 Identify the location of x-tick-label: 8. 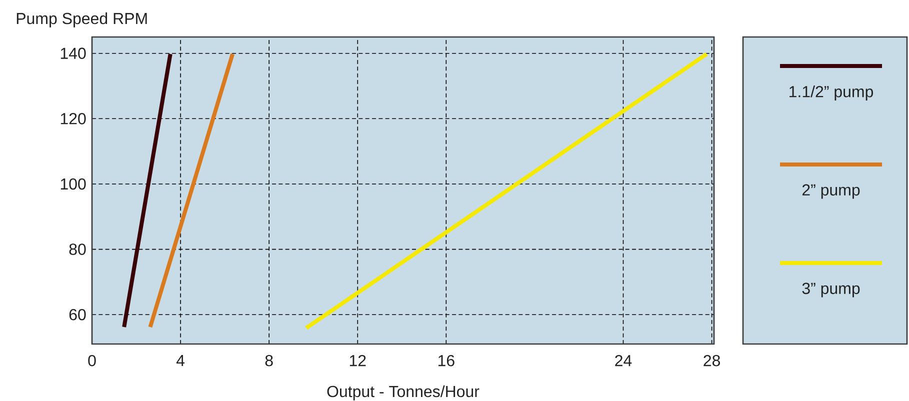
(269, 360).